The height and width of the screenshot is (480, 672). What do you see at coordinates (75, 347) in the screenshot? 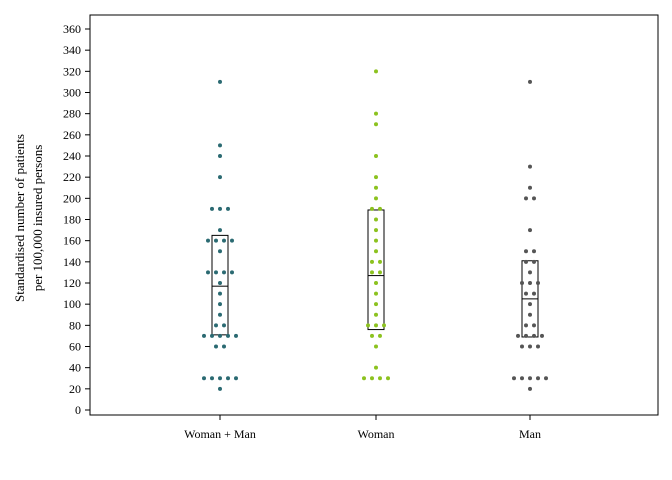
I see `y-tick-label: 60` at bounding box center [75, 347].